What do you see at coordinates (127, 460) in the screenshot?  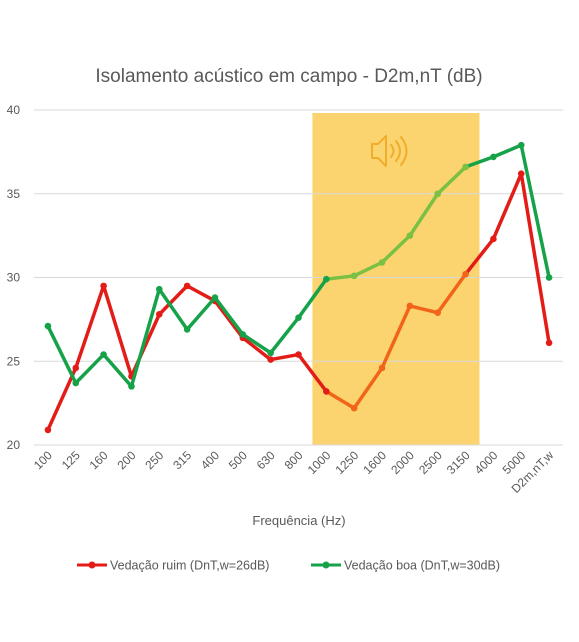 I see `x-tick-label: 200` at bounding box center [127, 460].